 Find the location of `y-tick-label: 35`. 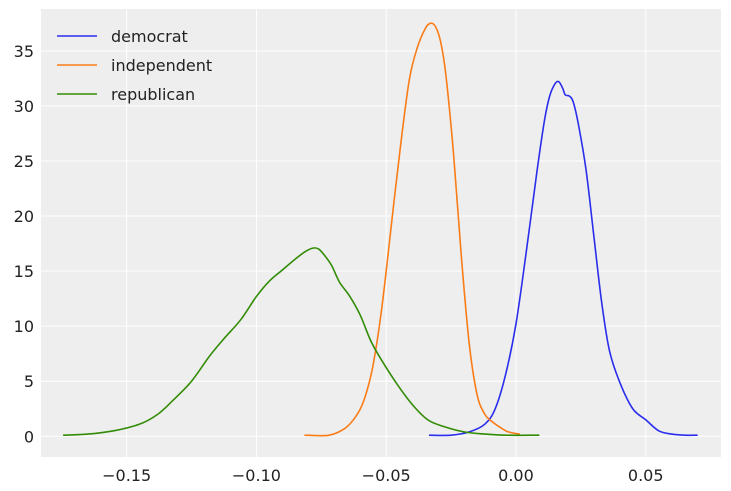

y-tick-label: 35 is located at coordinates (24, 51).